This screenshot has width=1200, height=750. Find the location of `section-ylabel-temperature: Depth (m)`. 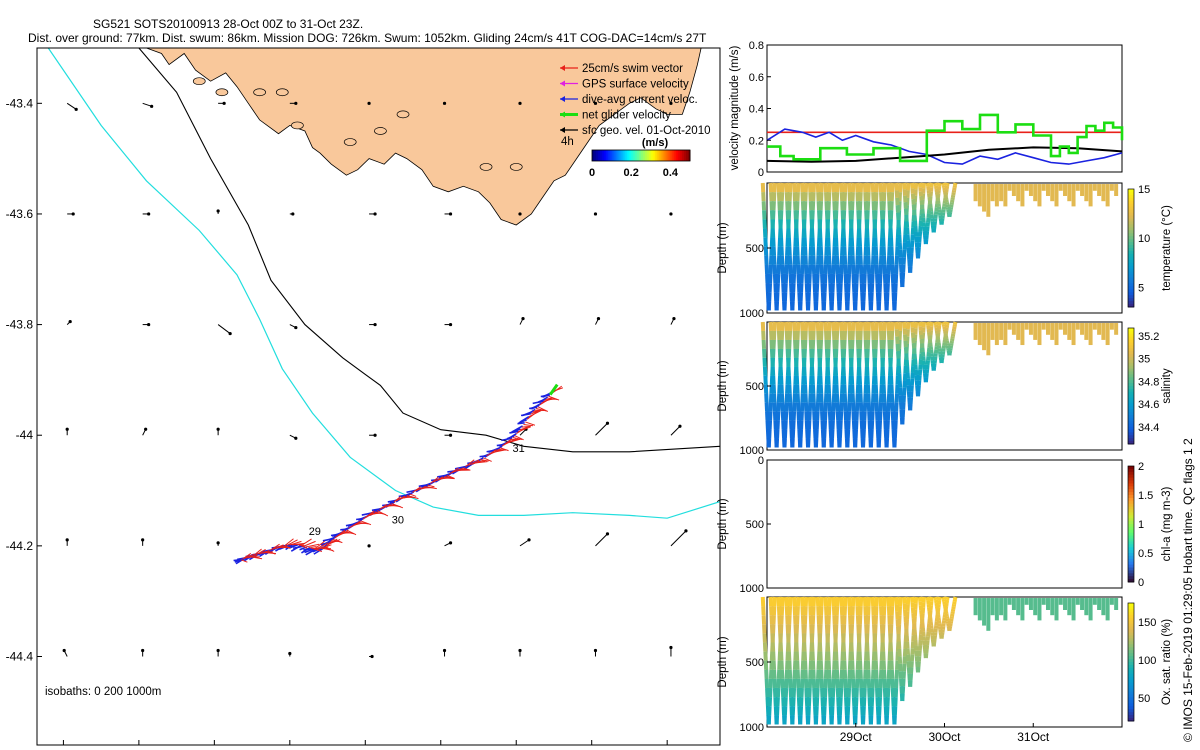

section-ylabel-temperature: Depth (m) is located at coordinates (723, 247).